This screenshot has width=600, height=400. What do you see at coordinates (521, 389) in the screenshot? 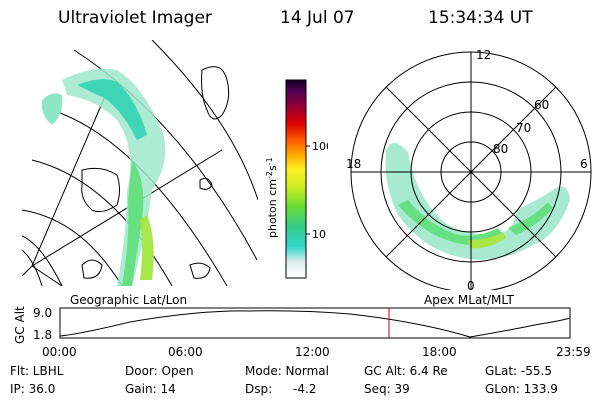
I see `info-glon: GLon: 133.9` at bounding box center [521, 389].